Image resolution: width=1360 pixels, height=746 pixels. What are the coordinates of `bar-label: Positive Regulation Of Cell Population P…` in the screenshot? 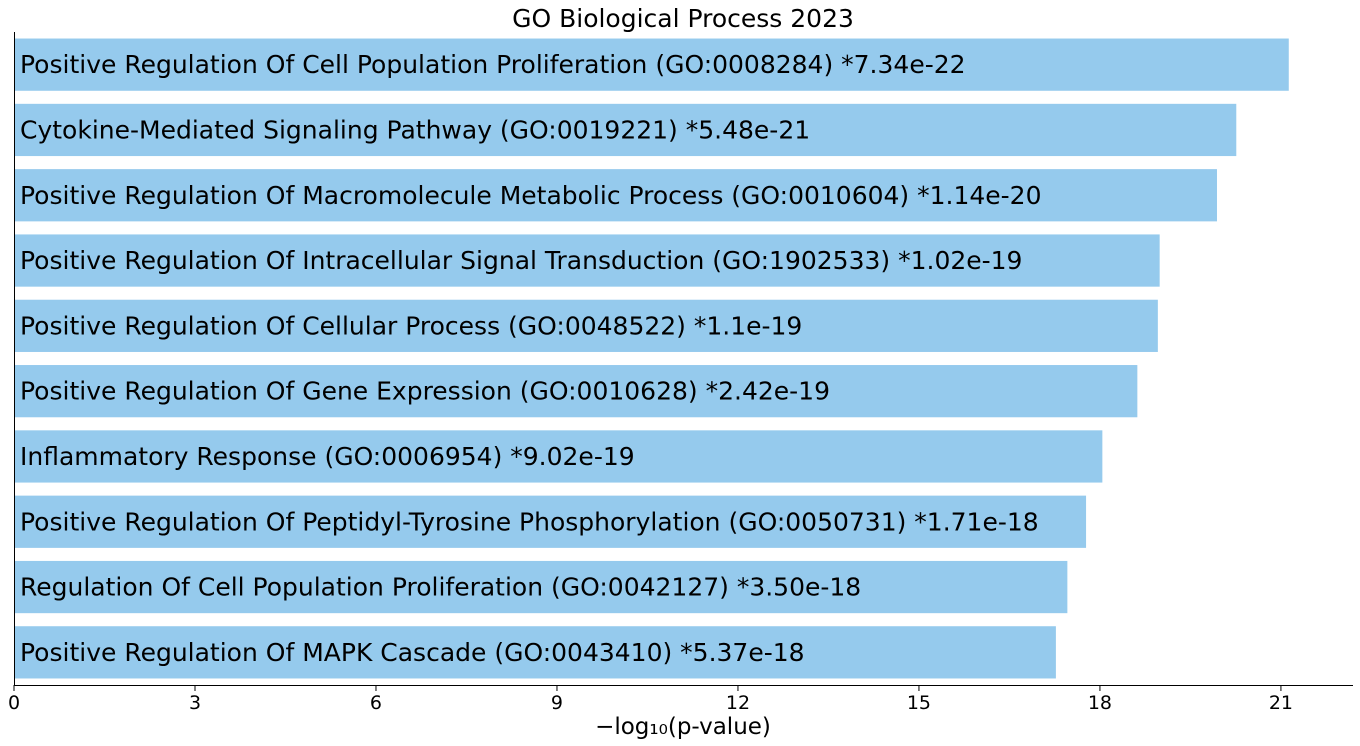 It's located at (493, 64).